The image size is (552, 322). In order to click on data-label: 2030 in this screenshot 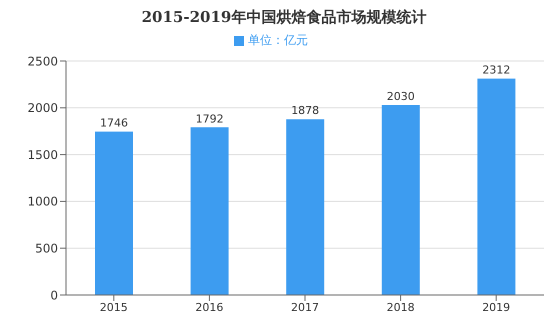, I will do `click(400, 96)`.